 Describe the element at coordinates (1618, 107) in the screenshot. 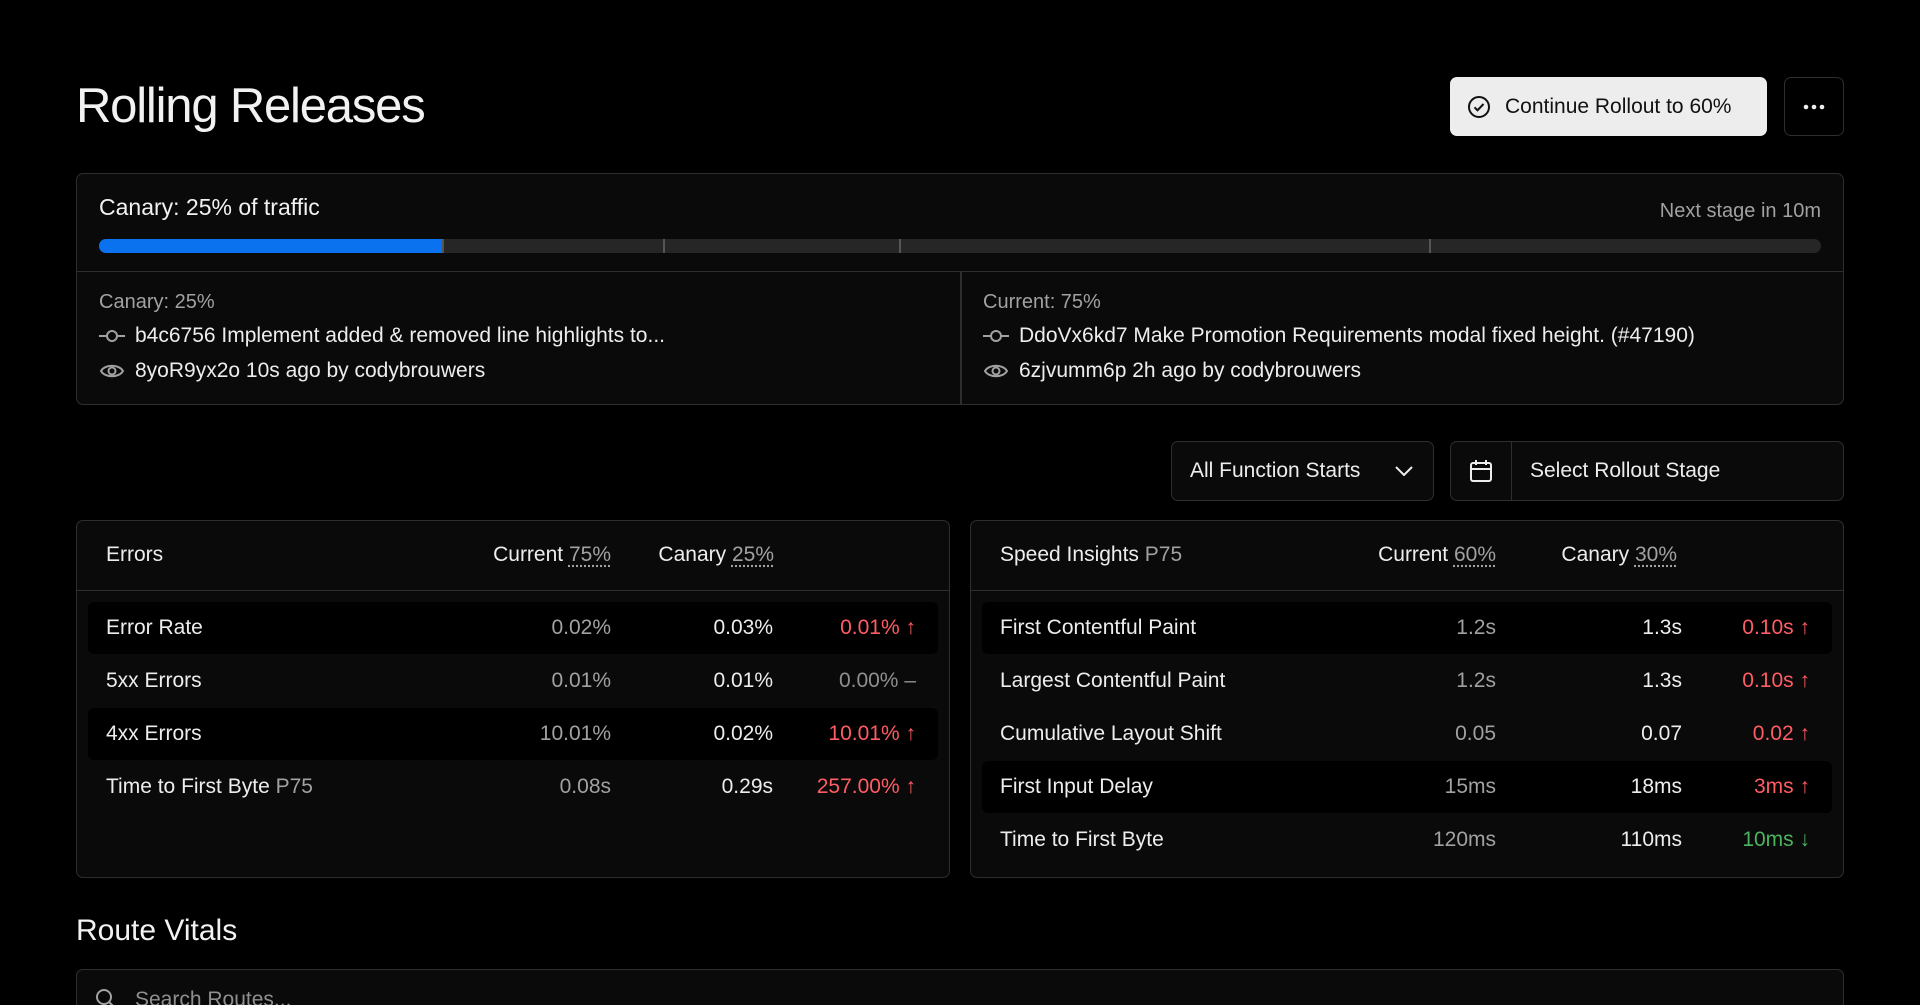

I see `button-label: Continue Rollout to 60%` at that location.